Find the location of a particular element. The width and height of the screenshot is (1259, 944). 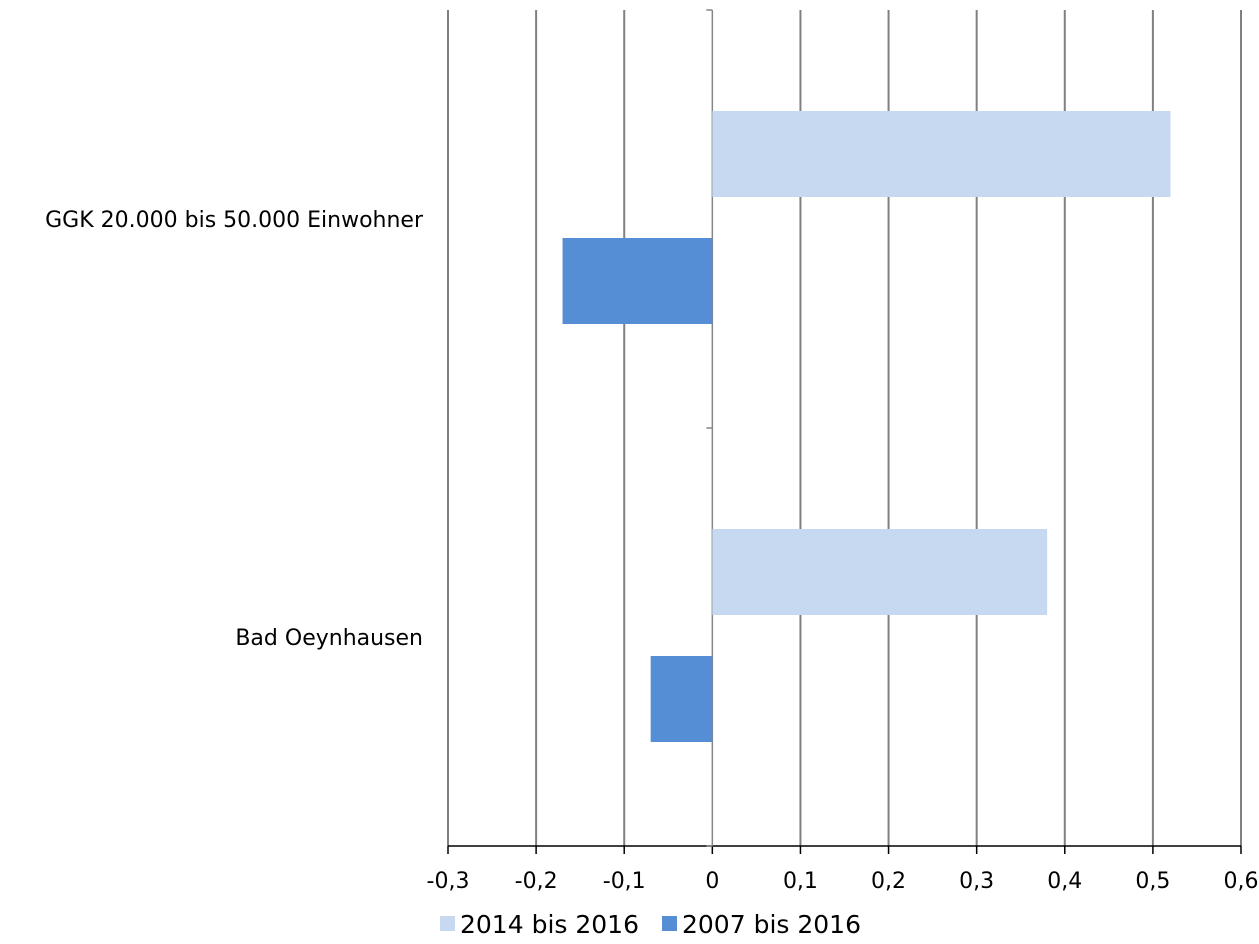

x-tick-label: 0,2 is located at coordinates (888, 881).